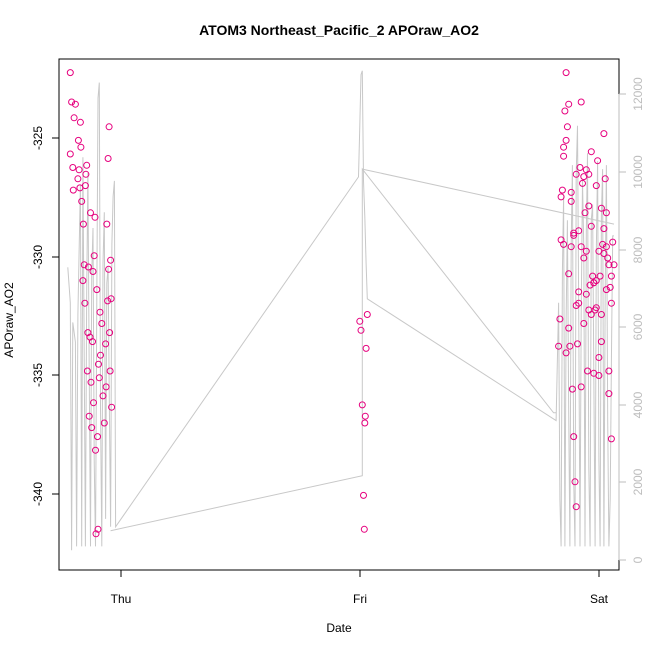  Describe the element at coordinates (638, 172) in the screenshot. I see `y2-tick-label: 10000` at that location.